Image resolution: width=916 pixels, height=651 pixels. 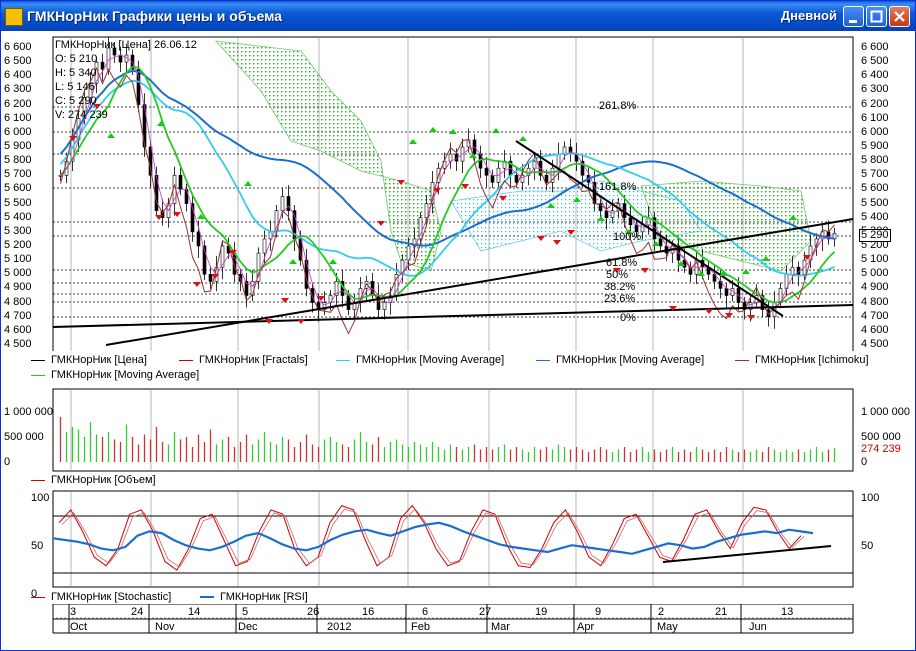 What do you see at coordinates (618, 187) in the screenshot?
I see `fib-1618: 161.8%` at bounding box center [618, 187].